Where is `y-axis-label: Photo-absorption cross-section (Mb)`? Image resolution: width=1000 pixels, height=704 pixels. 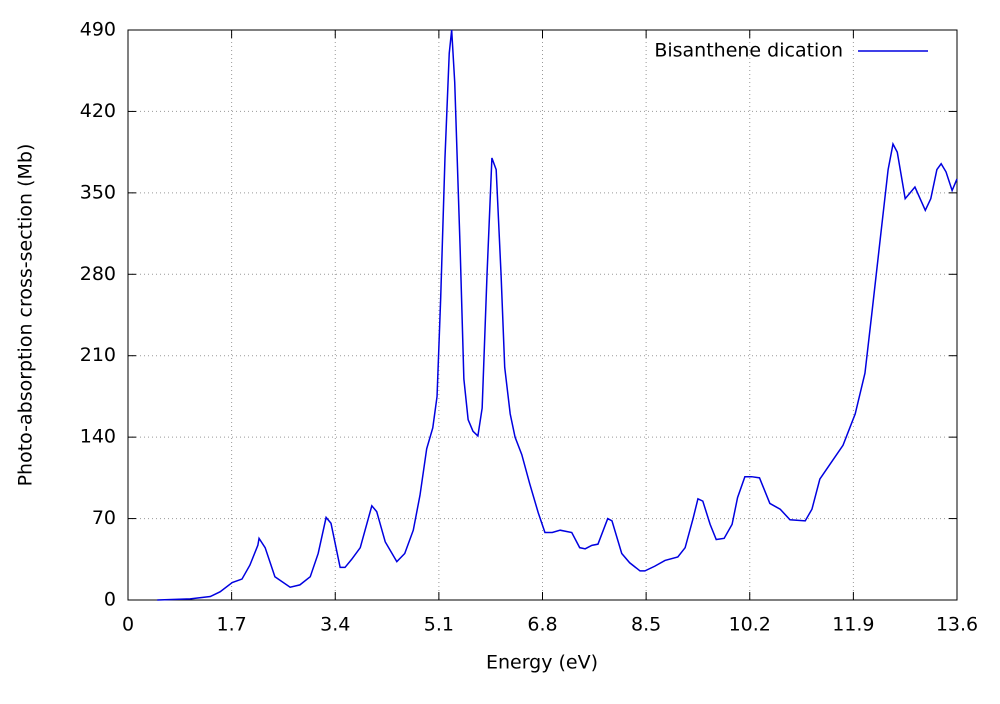 y-axis-label: Photo-absorption cross-section (Mb) is located at coordinates (26, 315).